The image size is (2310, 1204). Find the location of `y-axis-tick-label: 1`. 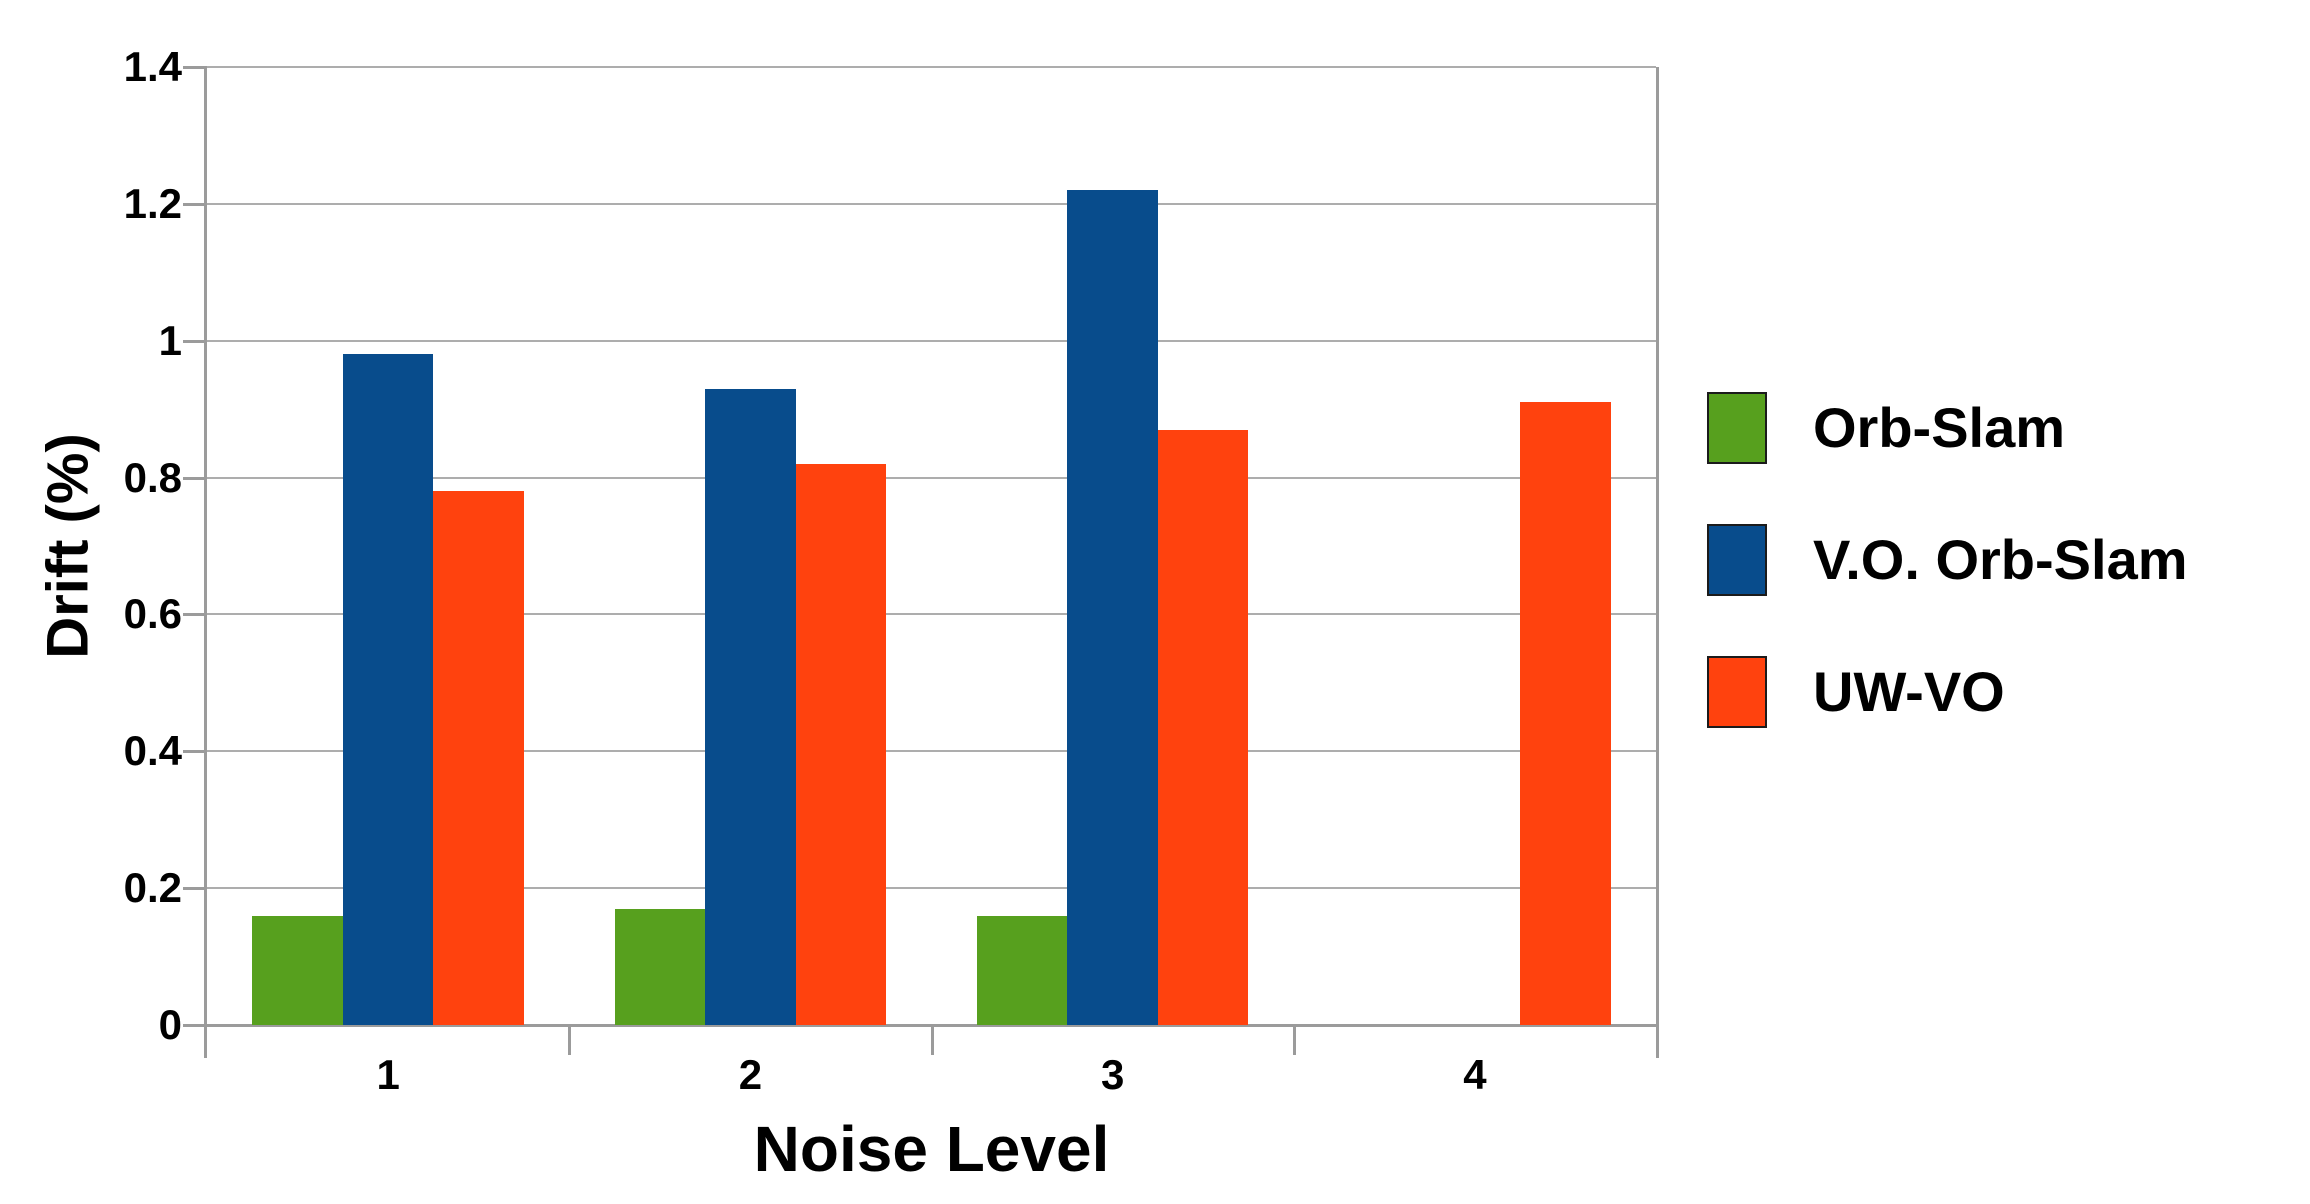

y-axis-tick-label: 1 is located at coordinates (170, 340).